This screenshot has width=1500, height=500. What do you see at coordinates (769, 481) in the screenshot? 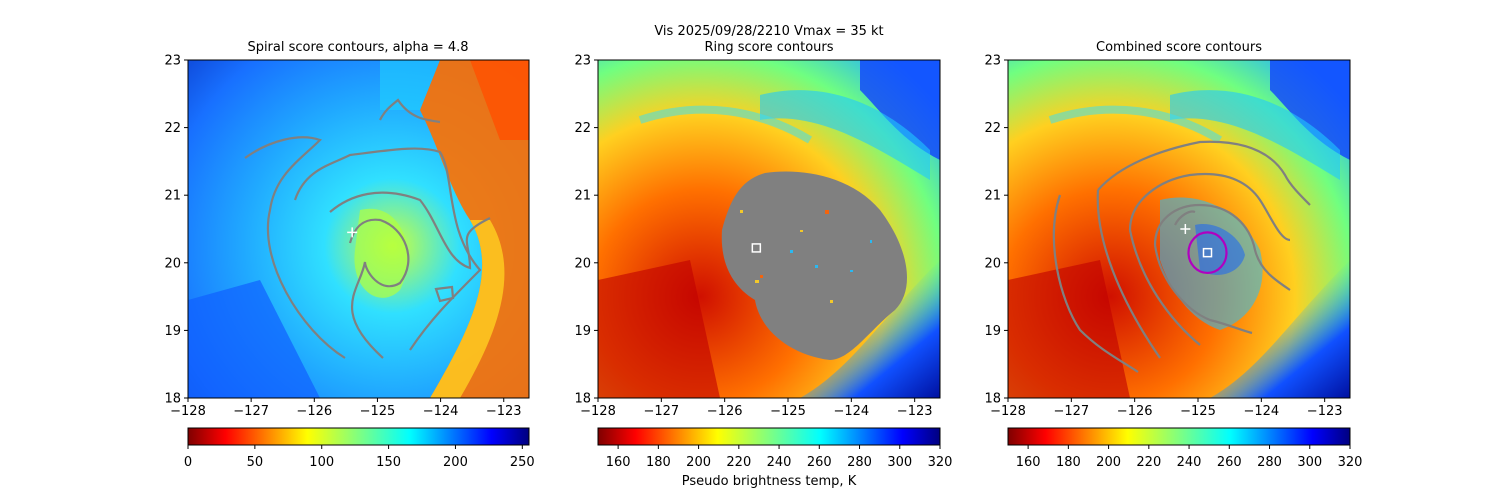
I see `colorbar-label: Pseudo brightness temp, K` at bounding box center [769, 481].